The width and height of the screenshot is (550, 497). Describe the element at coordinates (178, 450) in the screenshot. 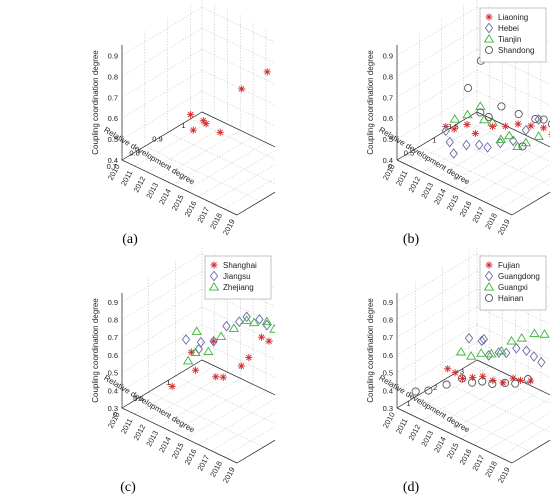

I see `x-tick-label: 2015` at that location.